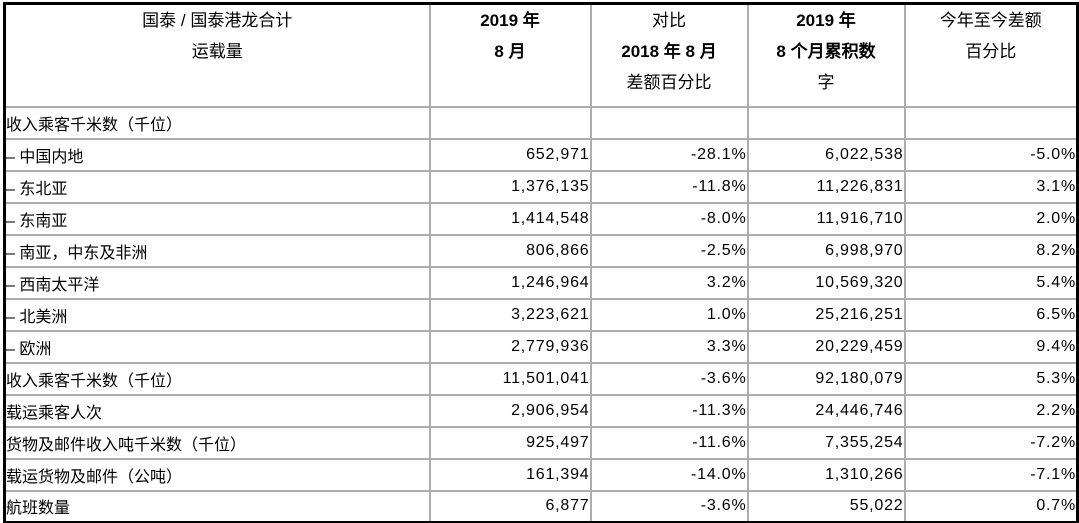  What do you see at coordinates (510, 250) in the screenshot?
I see `value-aug-2019: 806,866` at bounding box center [510, 250].